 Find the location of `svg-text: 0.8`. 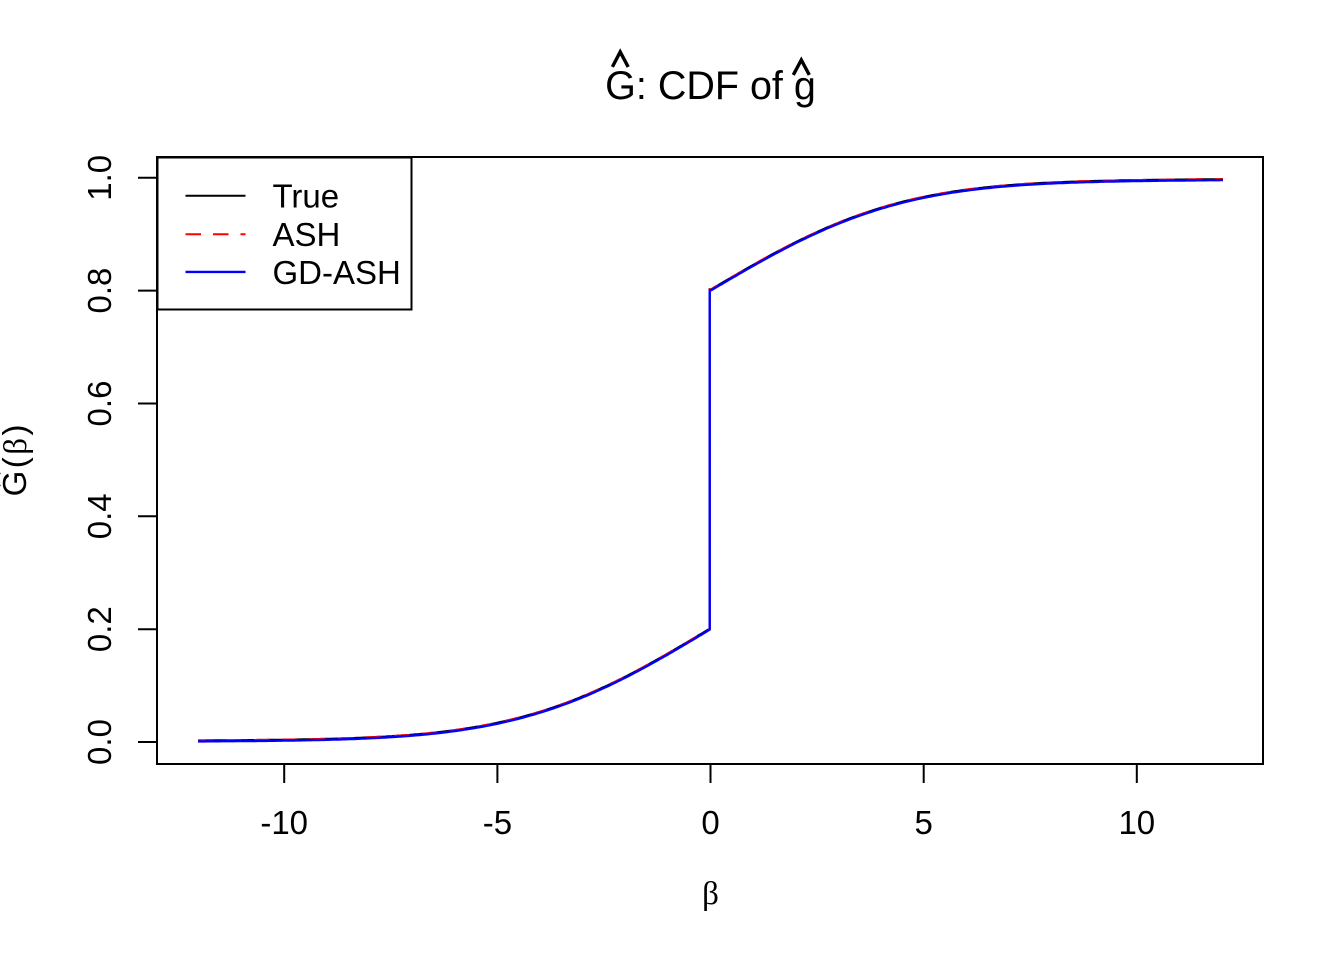

svg-text: 0.8 is located at coordinates (99, 291).